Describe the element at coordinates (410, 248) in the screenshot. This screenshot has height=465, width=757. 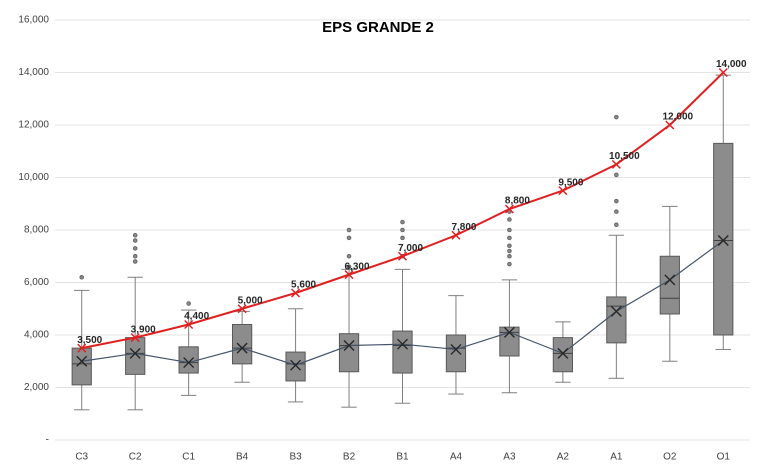
I see `data-label: 7,000` at that location.